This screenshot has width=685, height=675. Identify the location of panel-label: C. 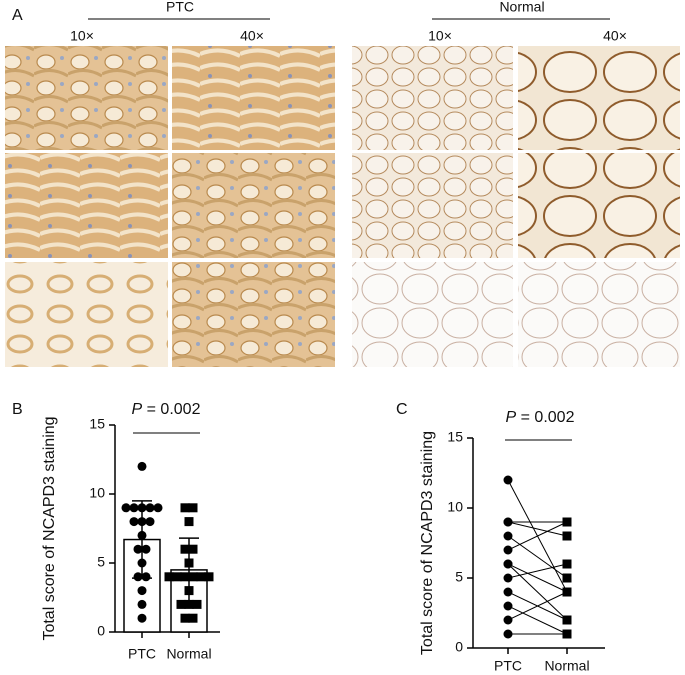
(402, 409).